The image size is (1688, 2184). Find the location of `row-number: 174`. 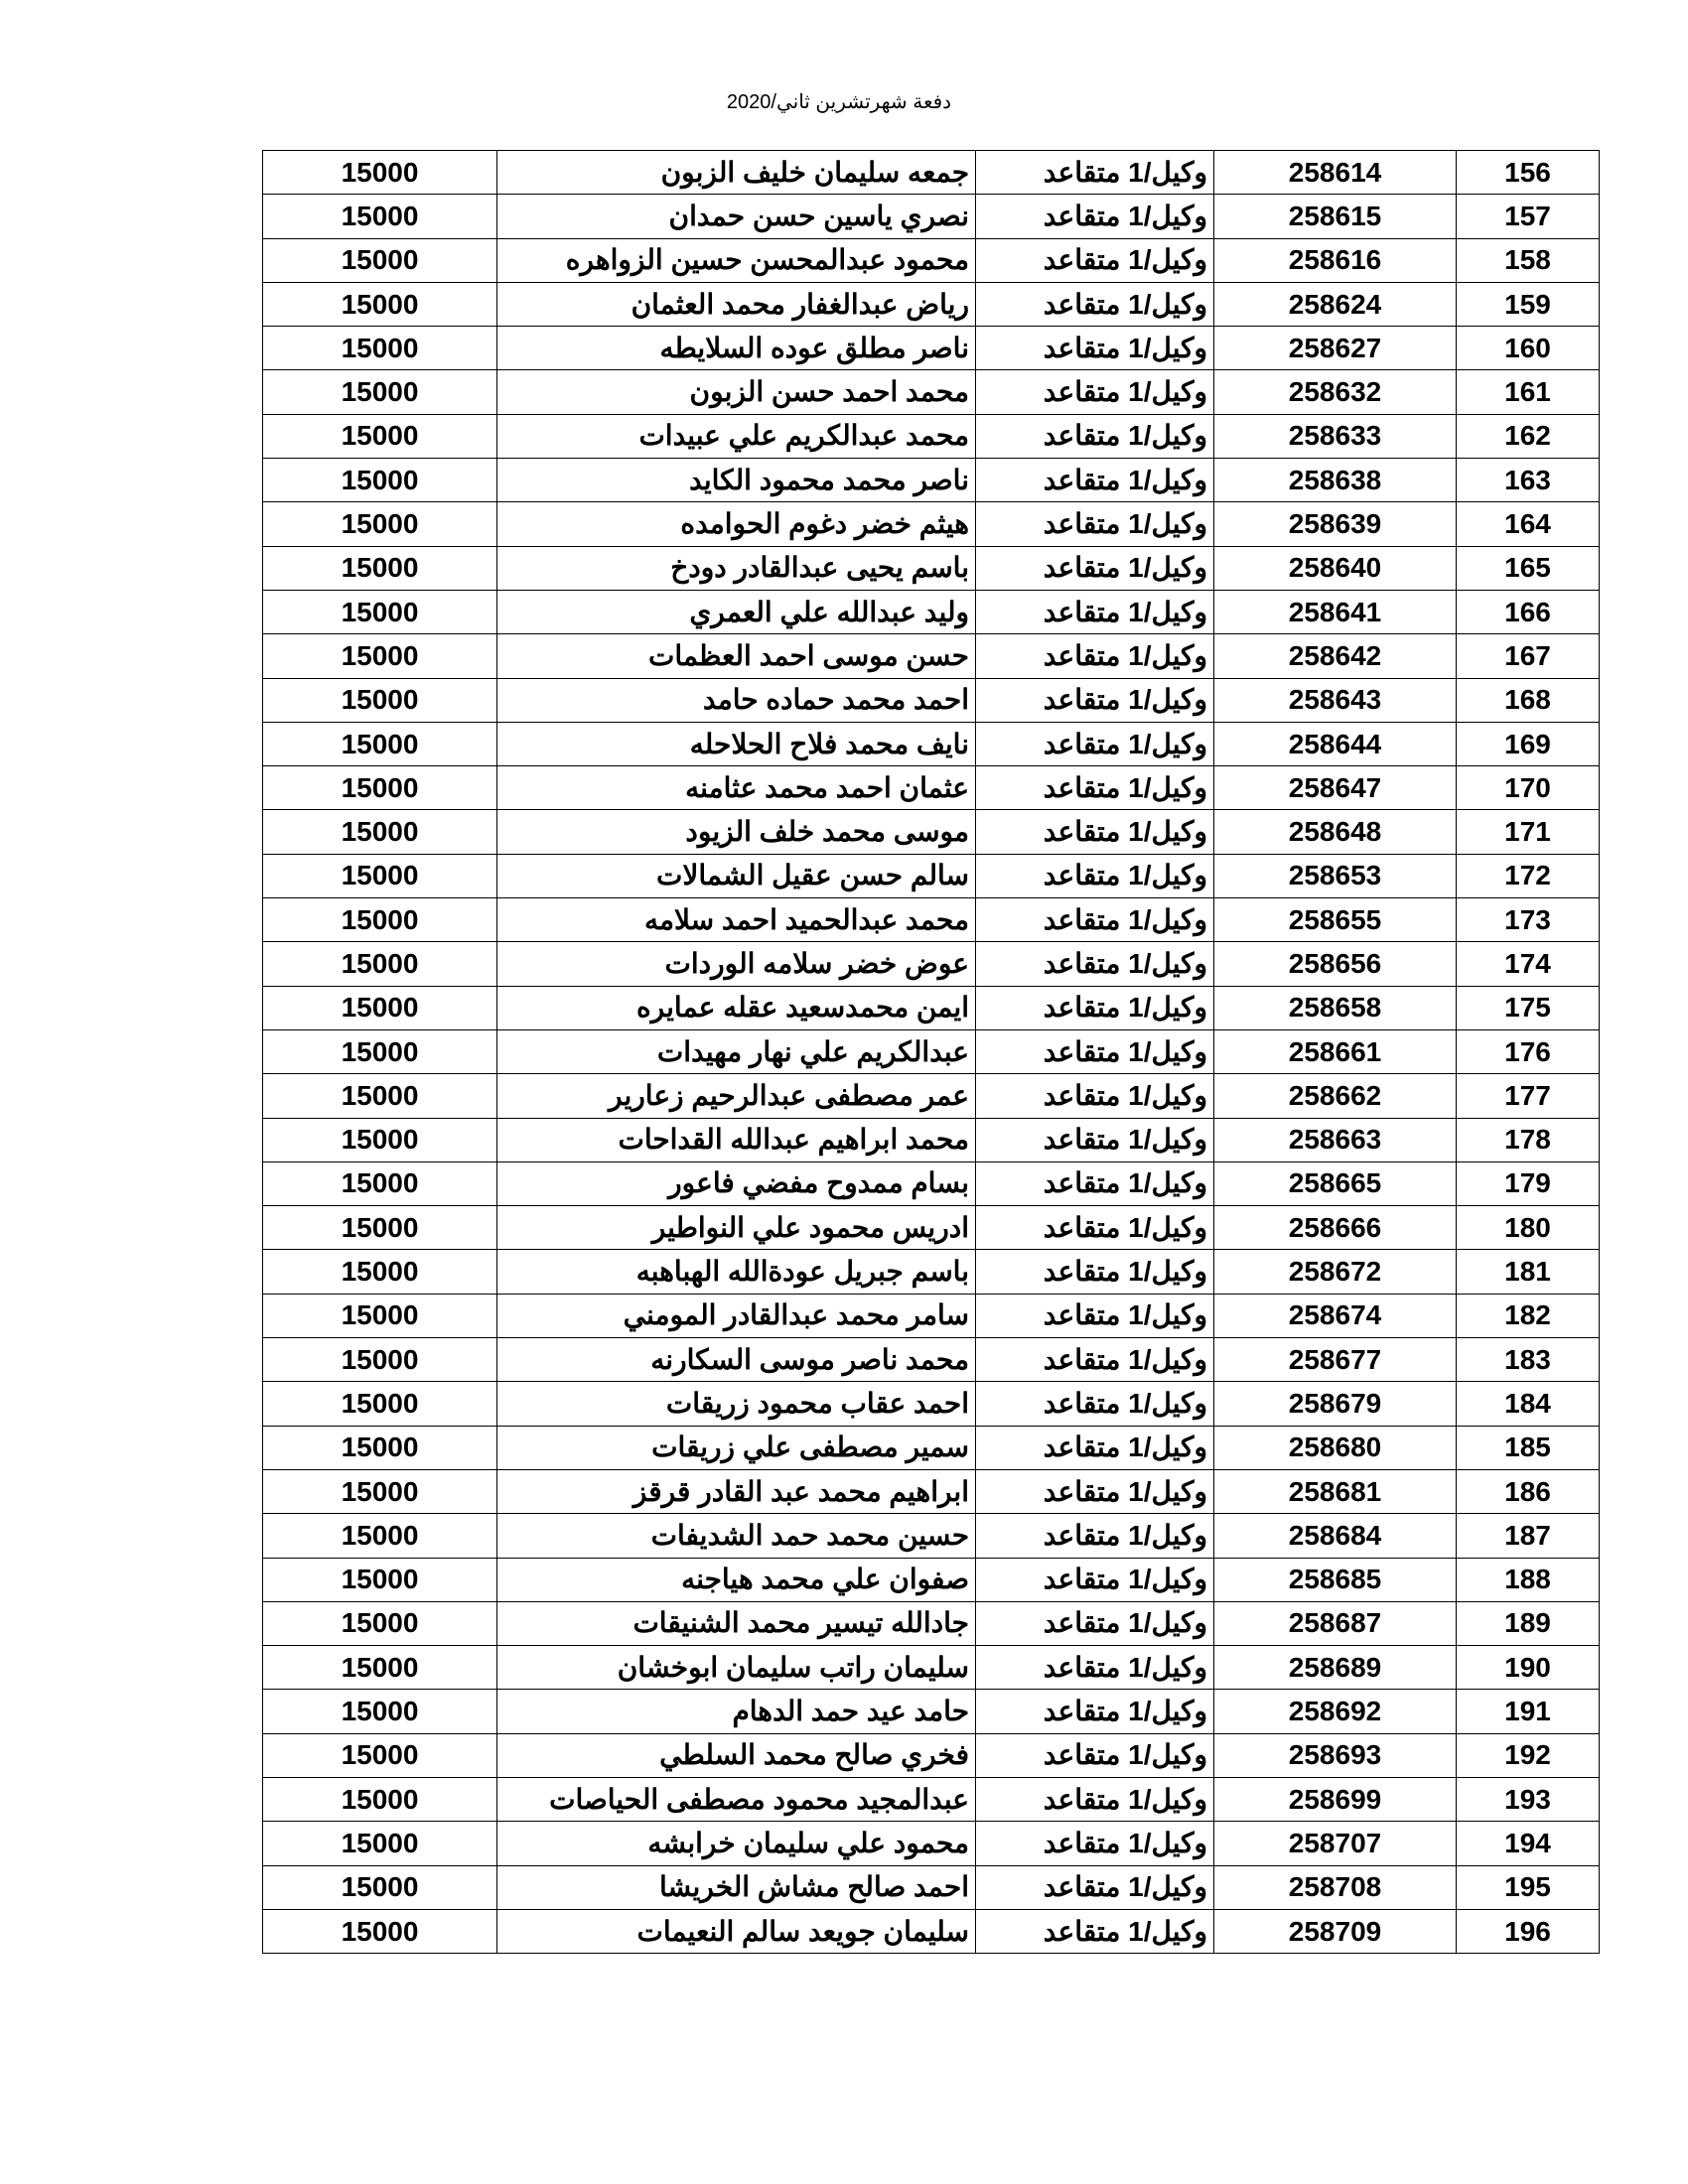

row-number: 174 is located at coordinates (1528, 964).